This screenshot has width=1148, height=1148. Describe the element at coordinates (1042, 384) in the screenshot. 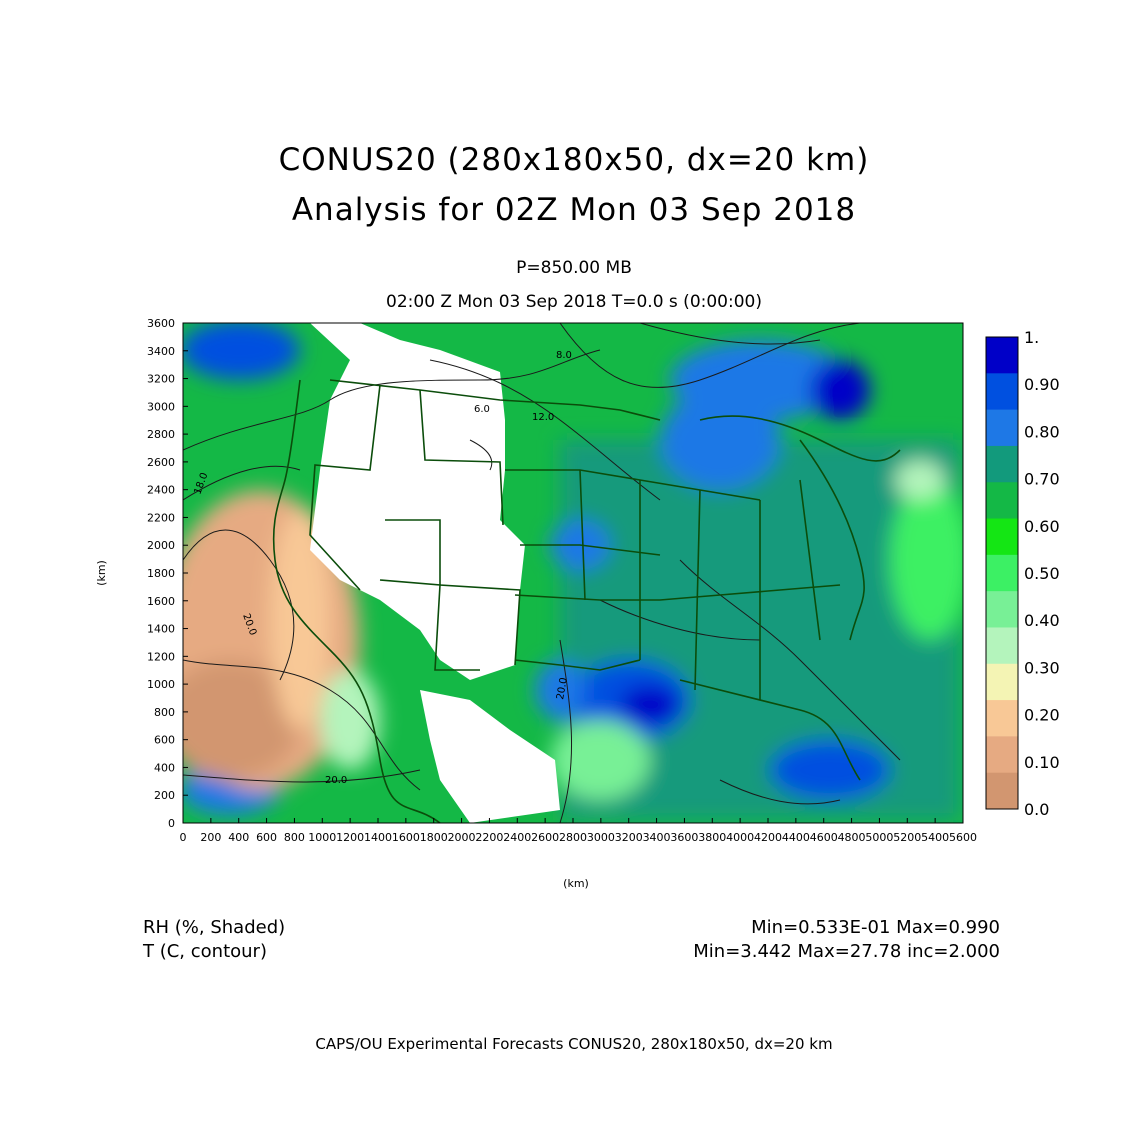

I see `colorbar-label: 0.90` at that location.